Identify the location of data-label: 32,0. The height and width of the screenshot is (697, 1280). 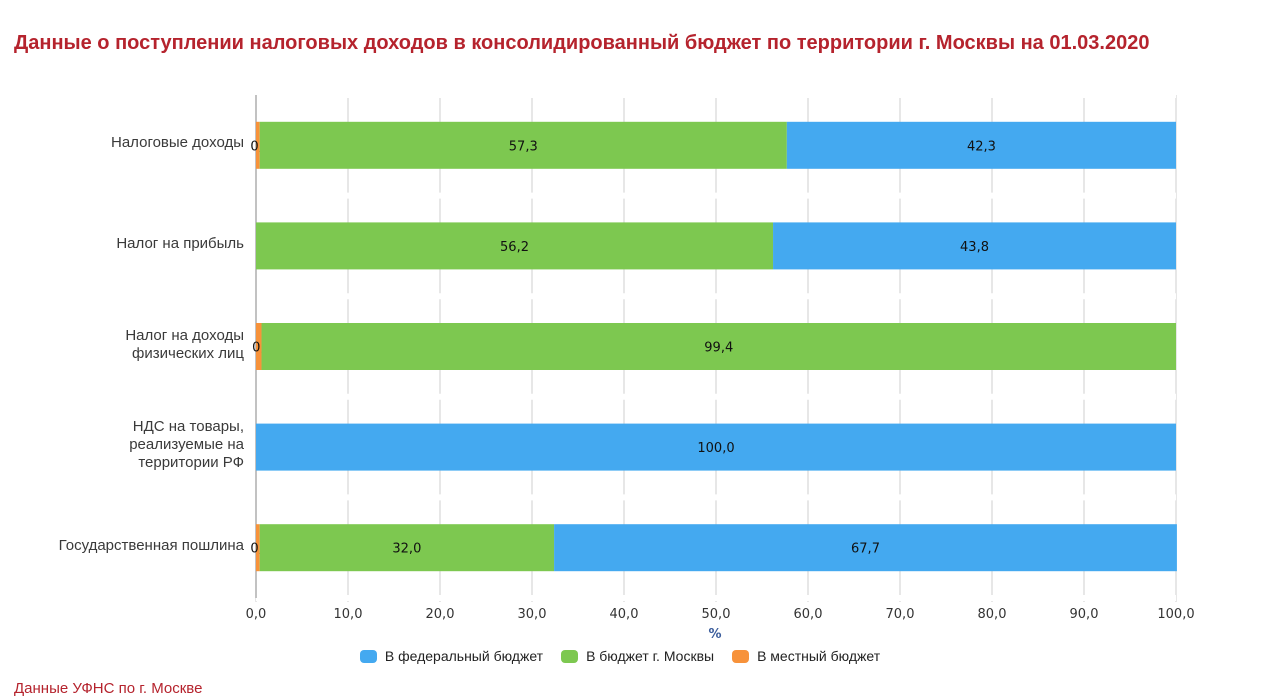
(406, 549).